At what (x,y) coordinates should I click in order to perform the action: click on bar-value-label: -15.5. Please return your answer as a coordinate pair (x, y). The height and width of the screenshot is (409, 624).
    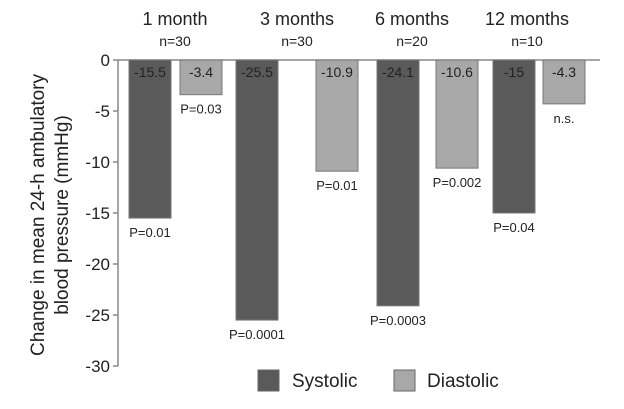
    Looking at the image, I should click on (150, 72).